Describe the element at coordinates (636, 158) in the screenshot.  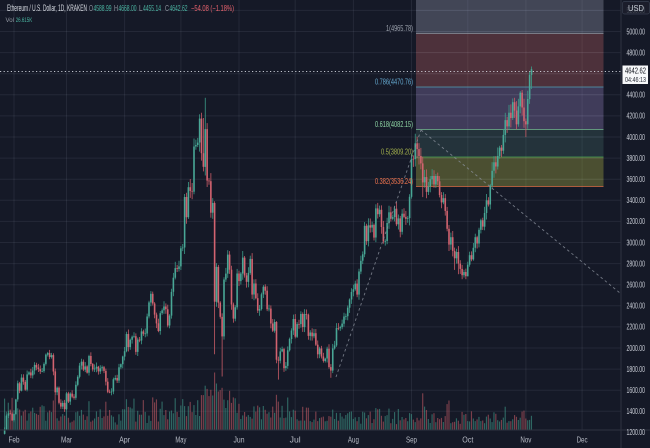
I see `svg-text: 3800.00` at that location.